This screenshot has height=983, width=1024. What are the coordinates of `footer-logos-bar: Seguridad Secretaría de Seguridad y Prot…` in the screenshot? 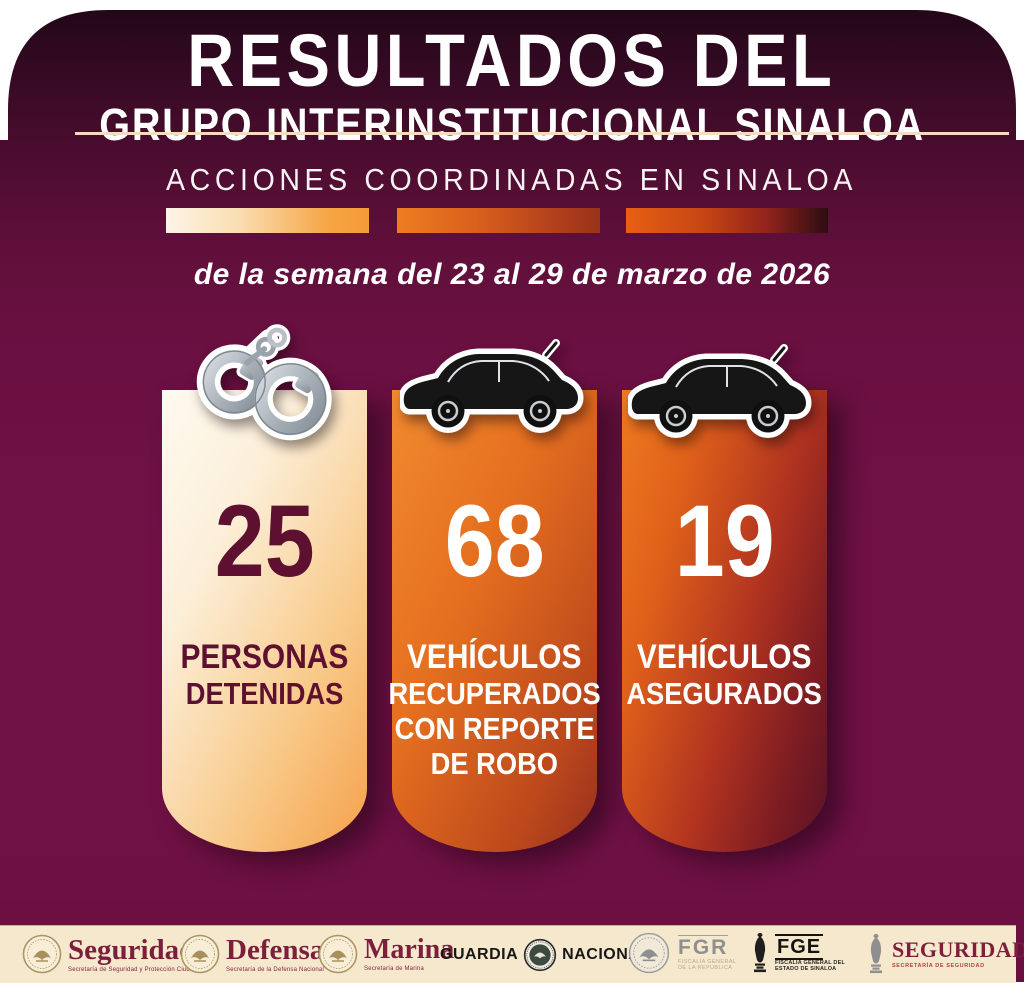 It's located at (512, 954).